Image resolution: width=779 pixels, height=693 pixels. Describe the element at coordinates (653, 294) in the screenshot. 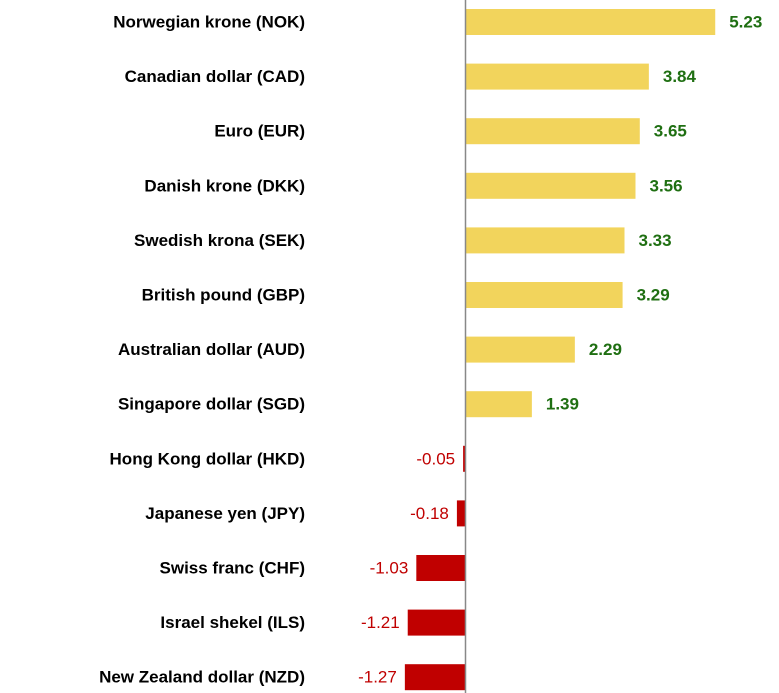

I see `value-label: 3.29` at that location.